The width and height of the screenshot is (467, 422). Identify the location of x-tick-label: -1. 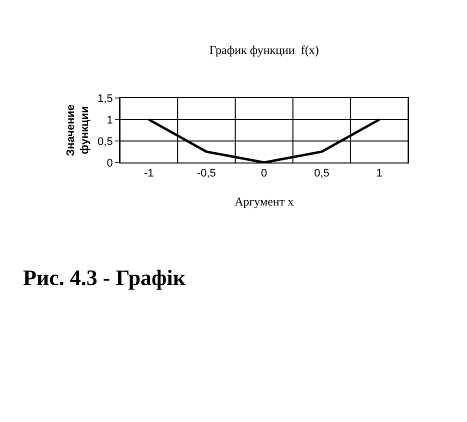
(149, 174).